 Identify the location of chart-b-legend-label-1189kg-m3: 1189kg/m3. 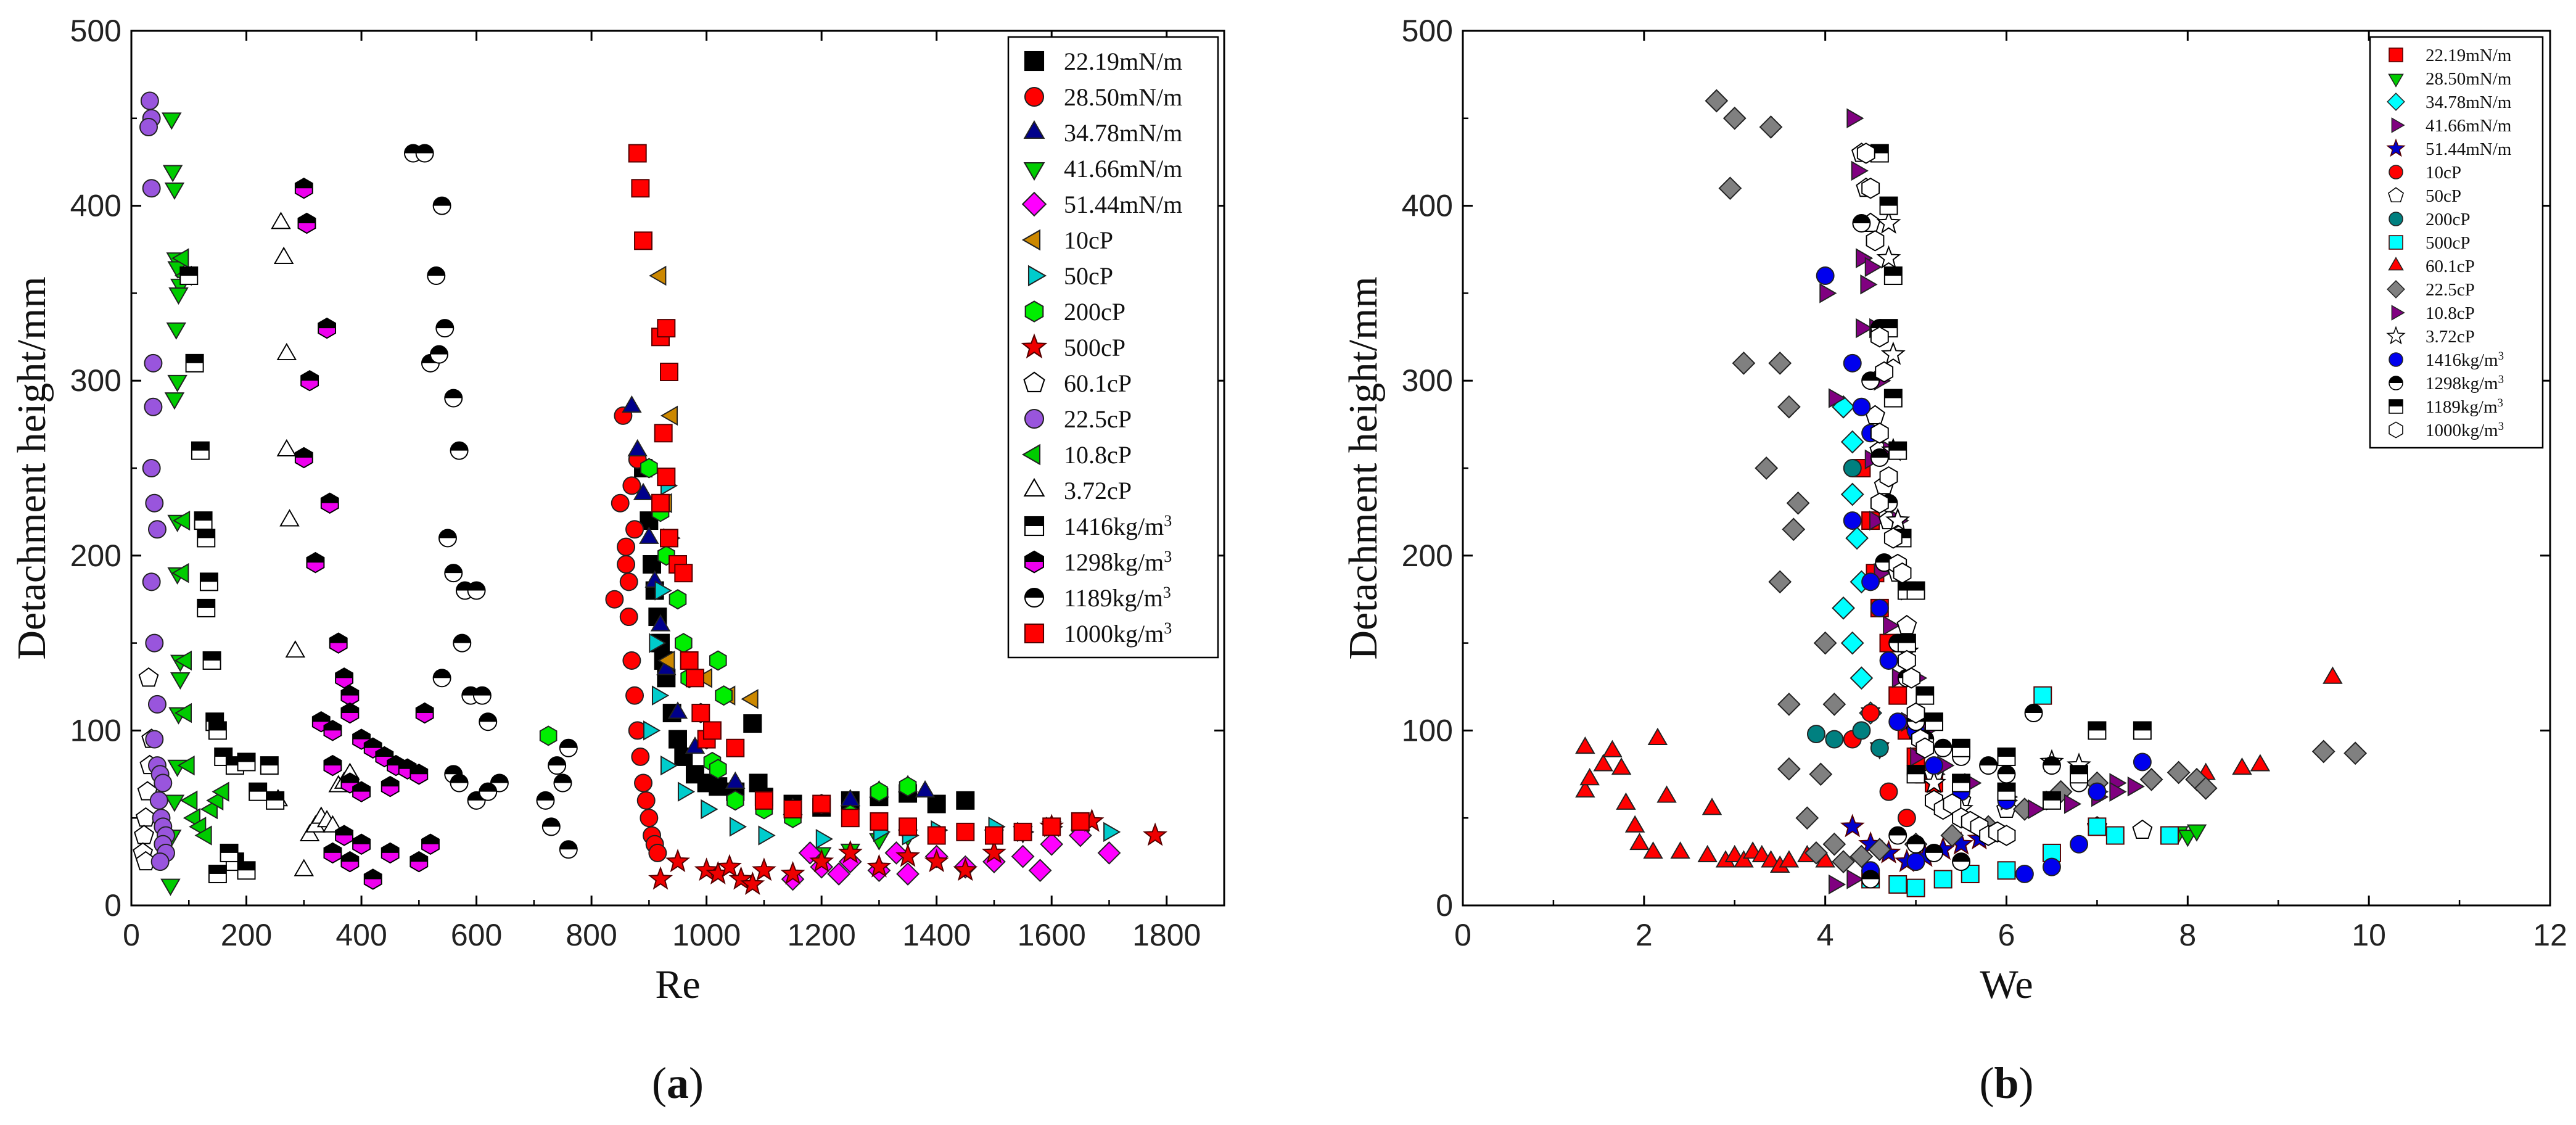
(2464, 407).